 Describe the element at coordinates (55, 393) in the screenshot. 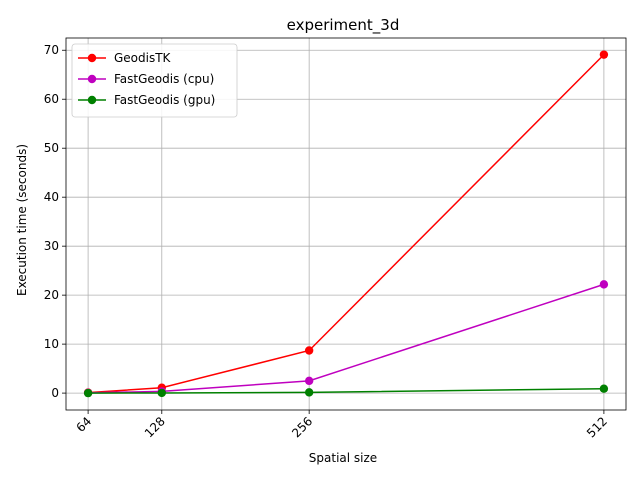

I see `y-tick-label: 0` at that location.